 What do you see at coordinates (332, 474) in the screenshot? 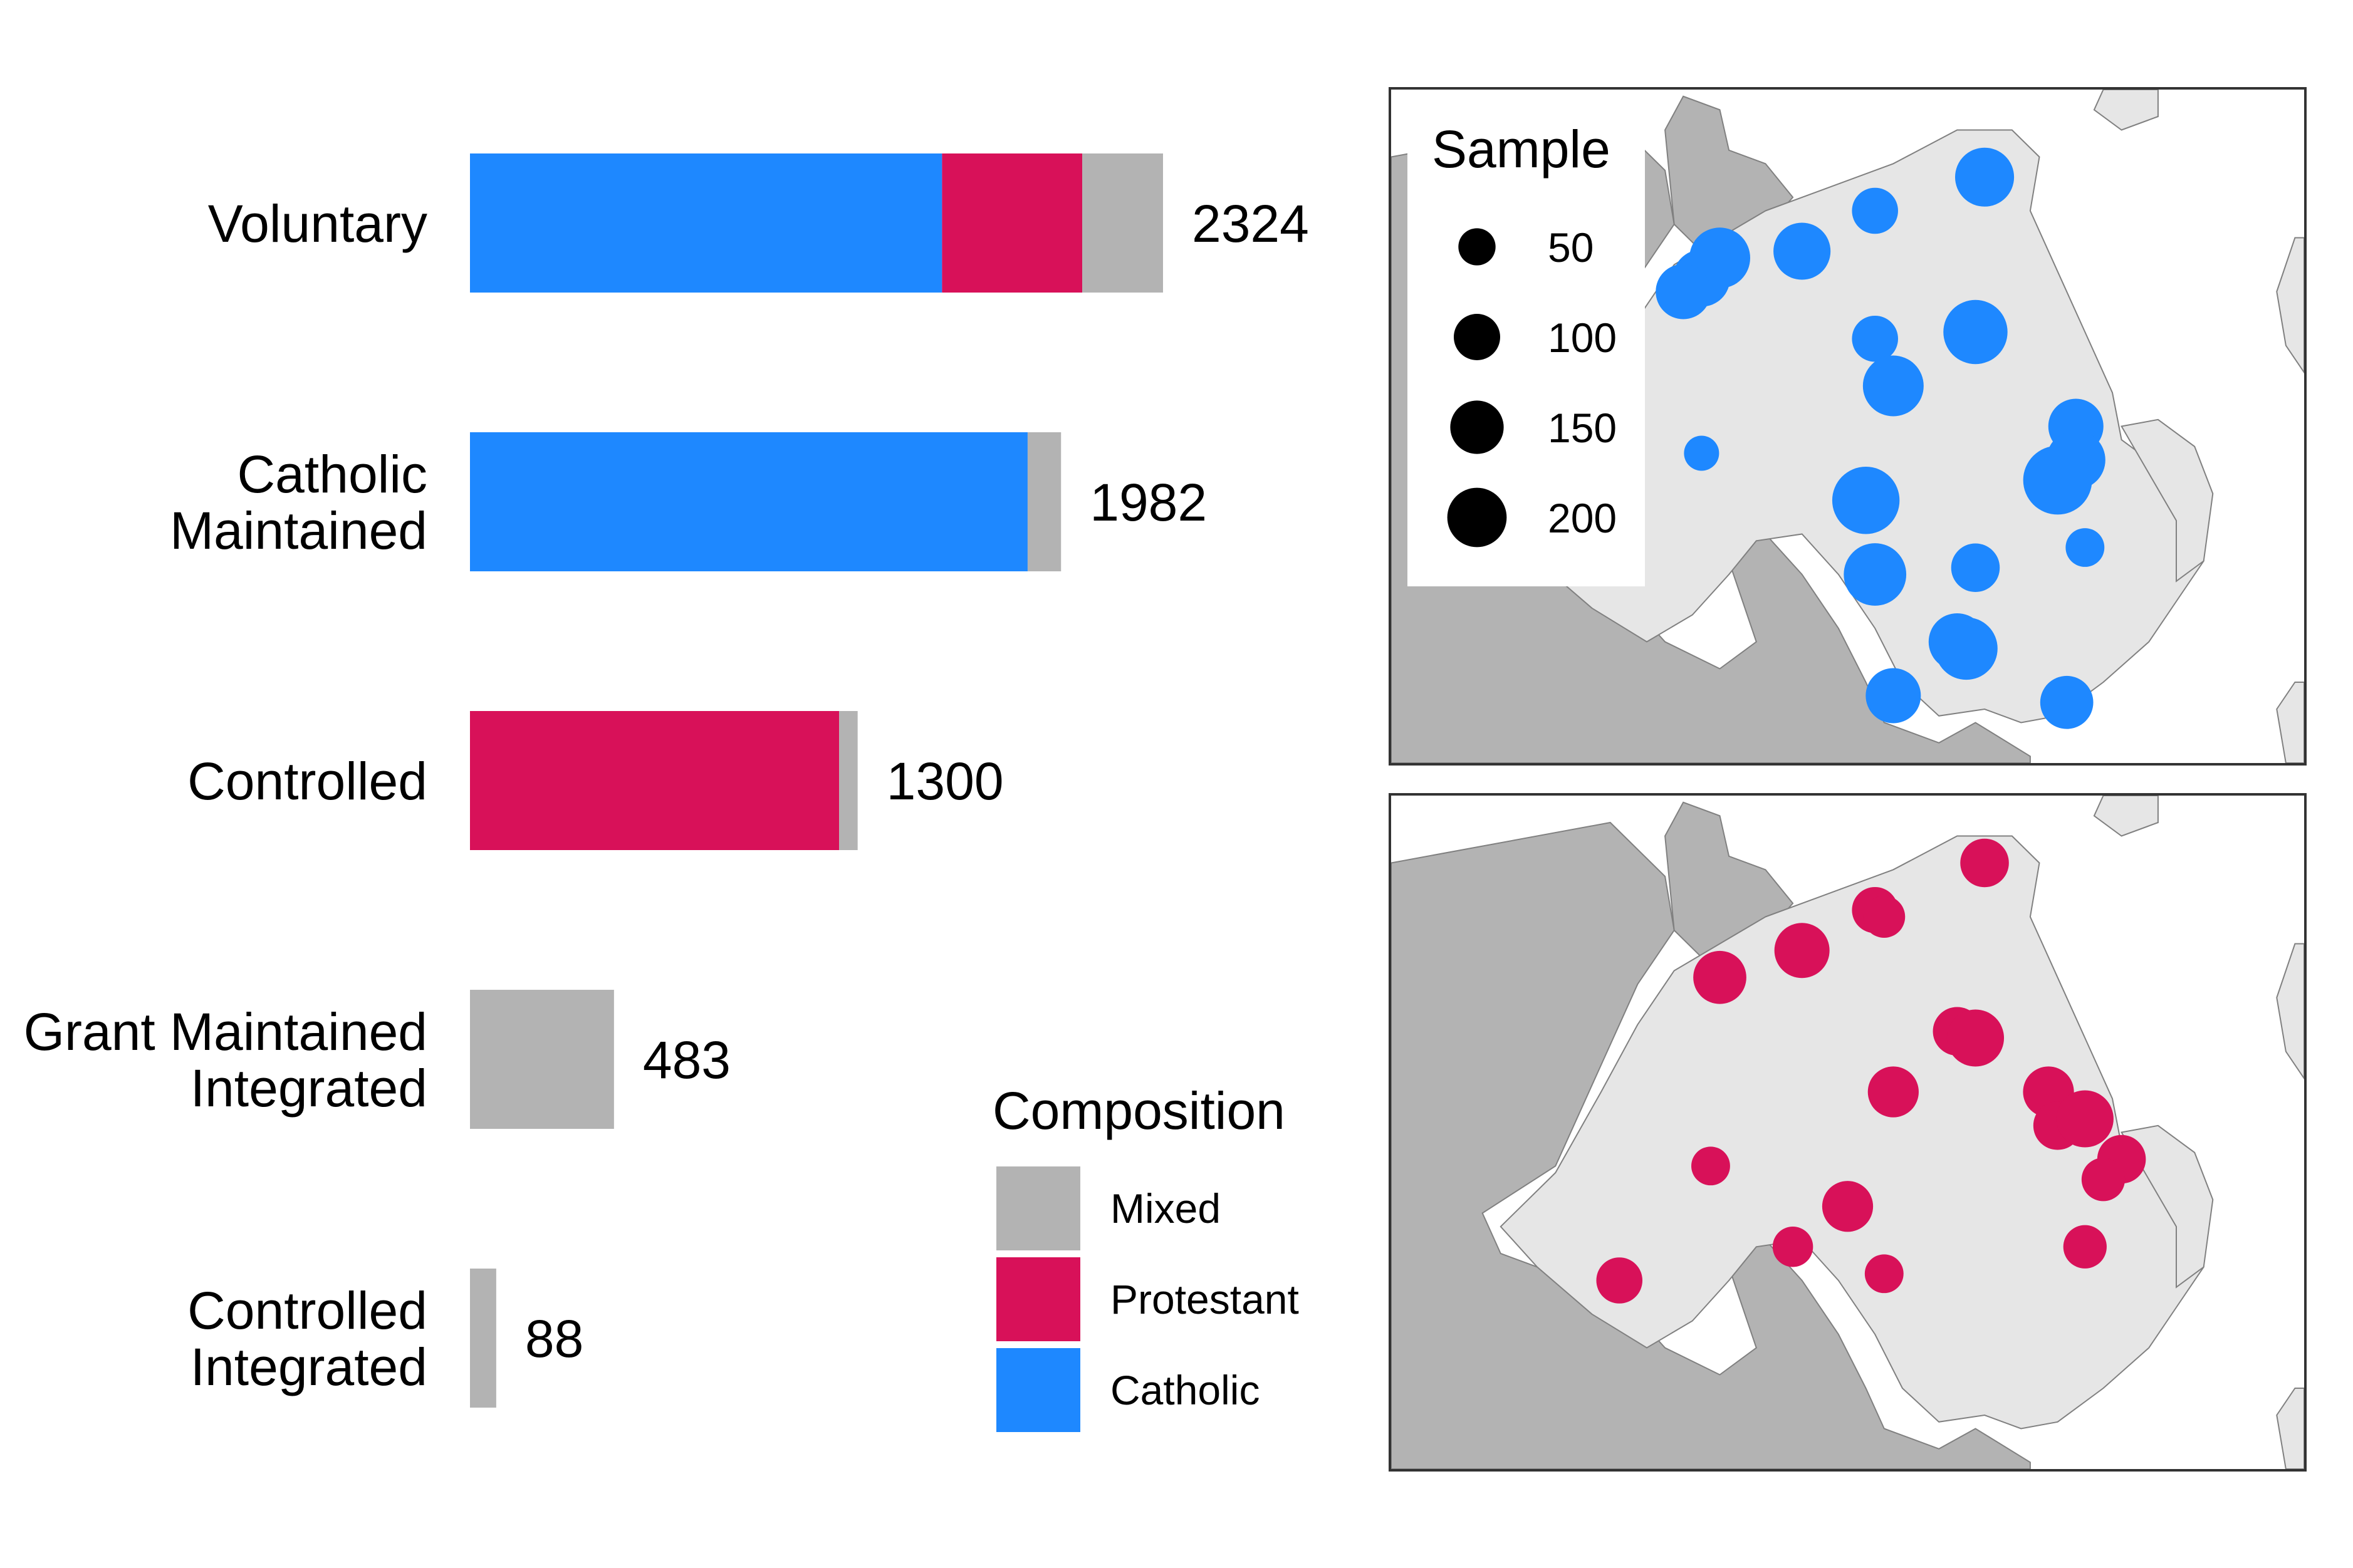
I see `category-label-catholic: Catholic` at bounding box center [332, 474].